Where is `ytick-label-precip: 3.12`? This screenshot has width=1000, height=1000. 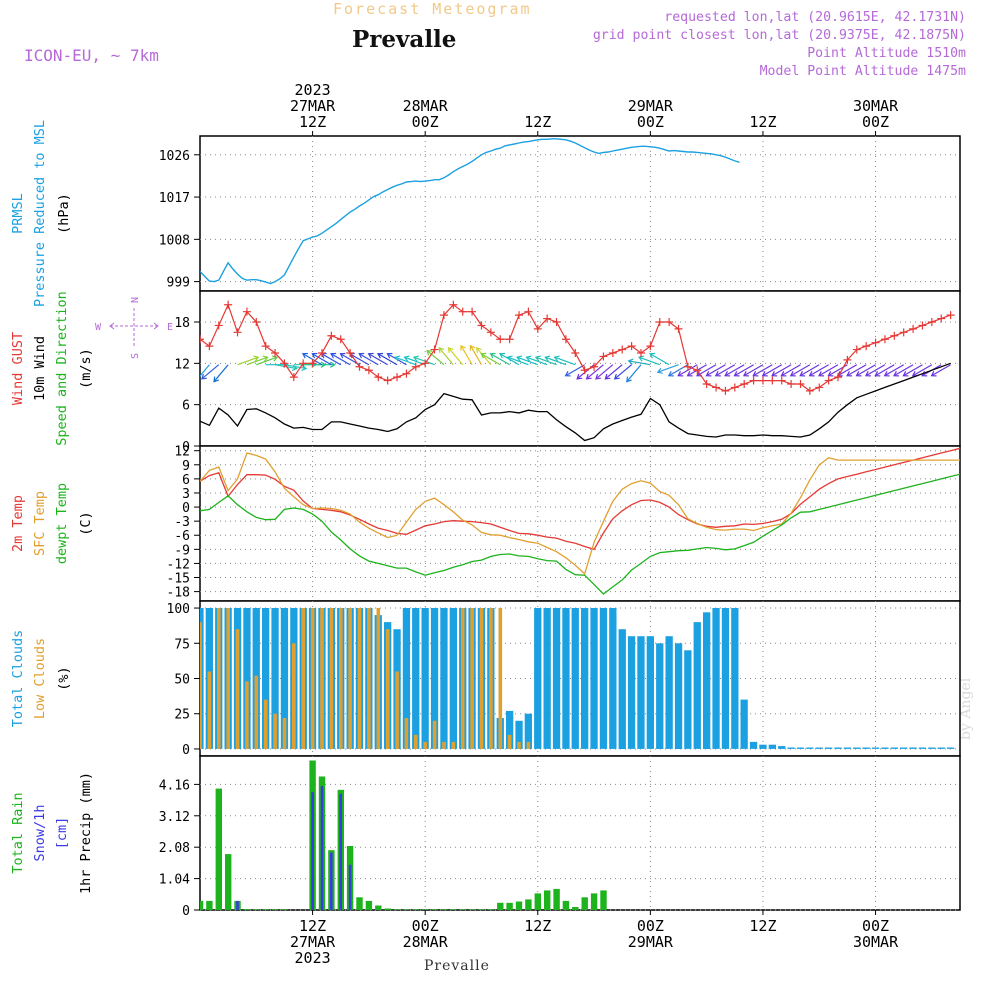
ytick-label-precip: 3.12 is located at coordinates (174, 817).